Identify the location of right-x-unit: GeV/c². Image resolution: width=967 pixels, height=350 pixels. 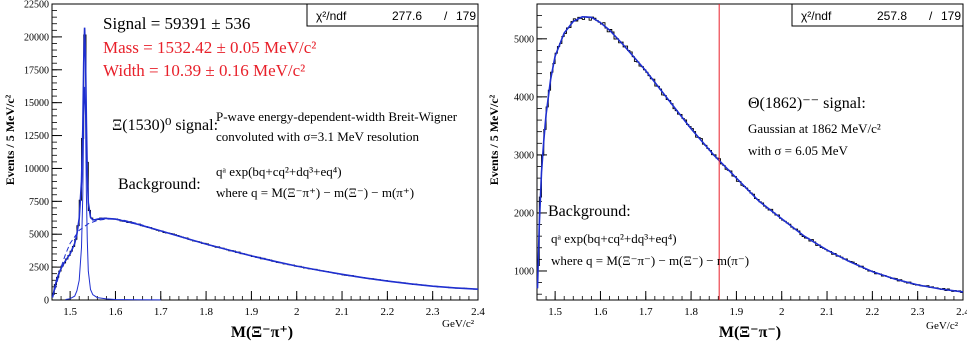
(942, 326).